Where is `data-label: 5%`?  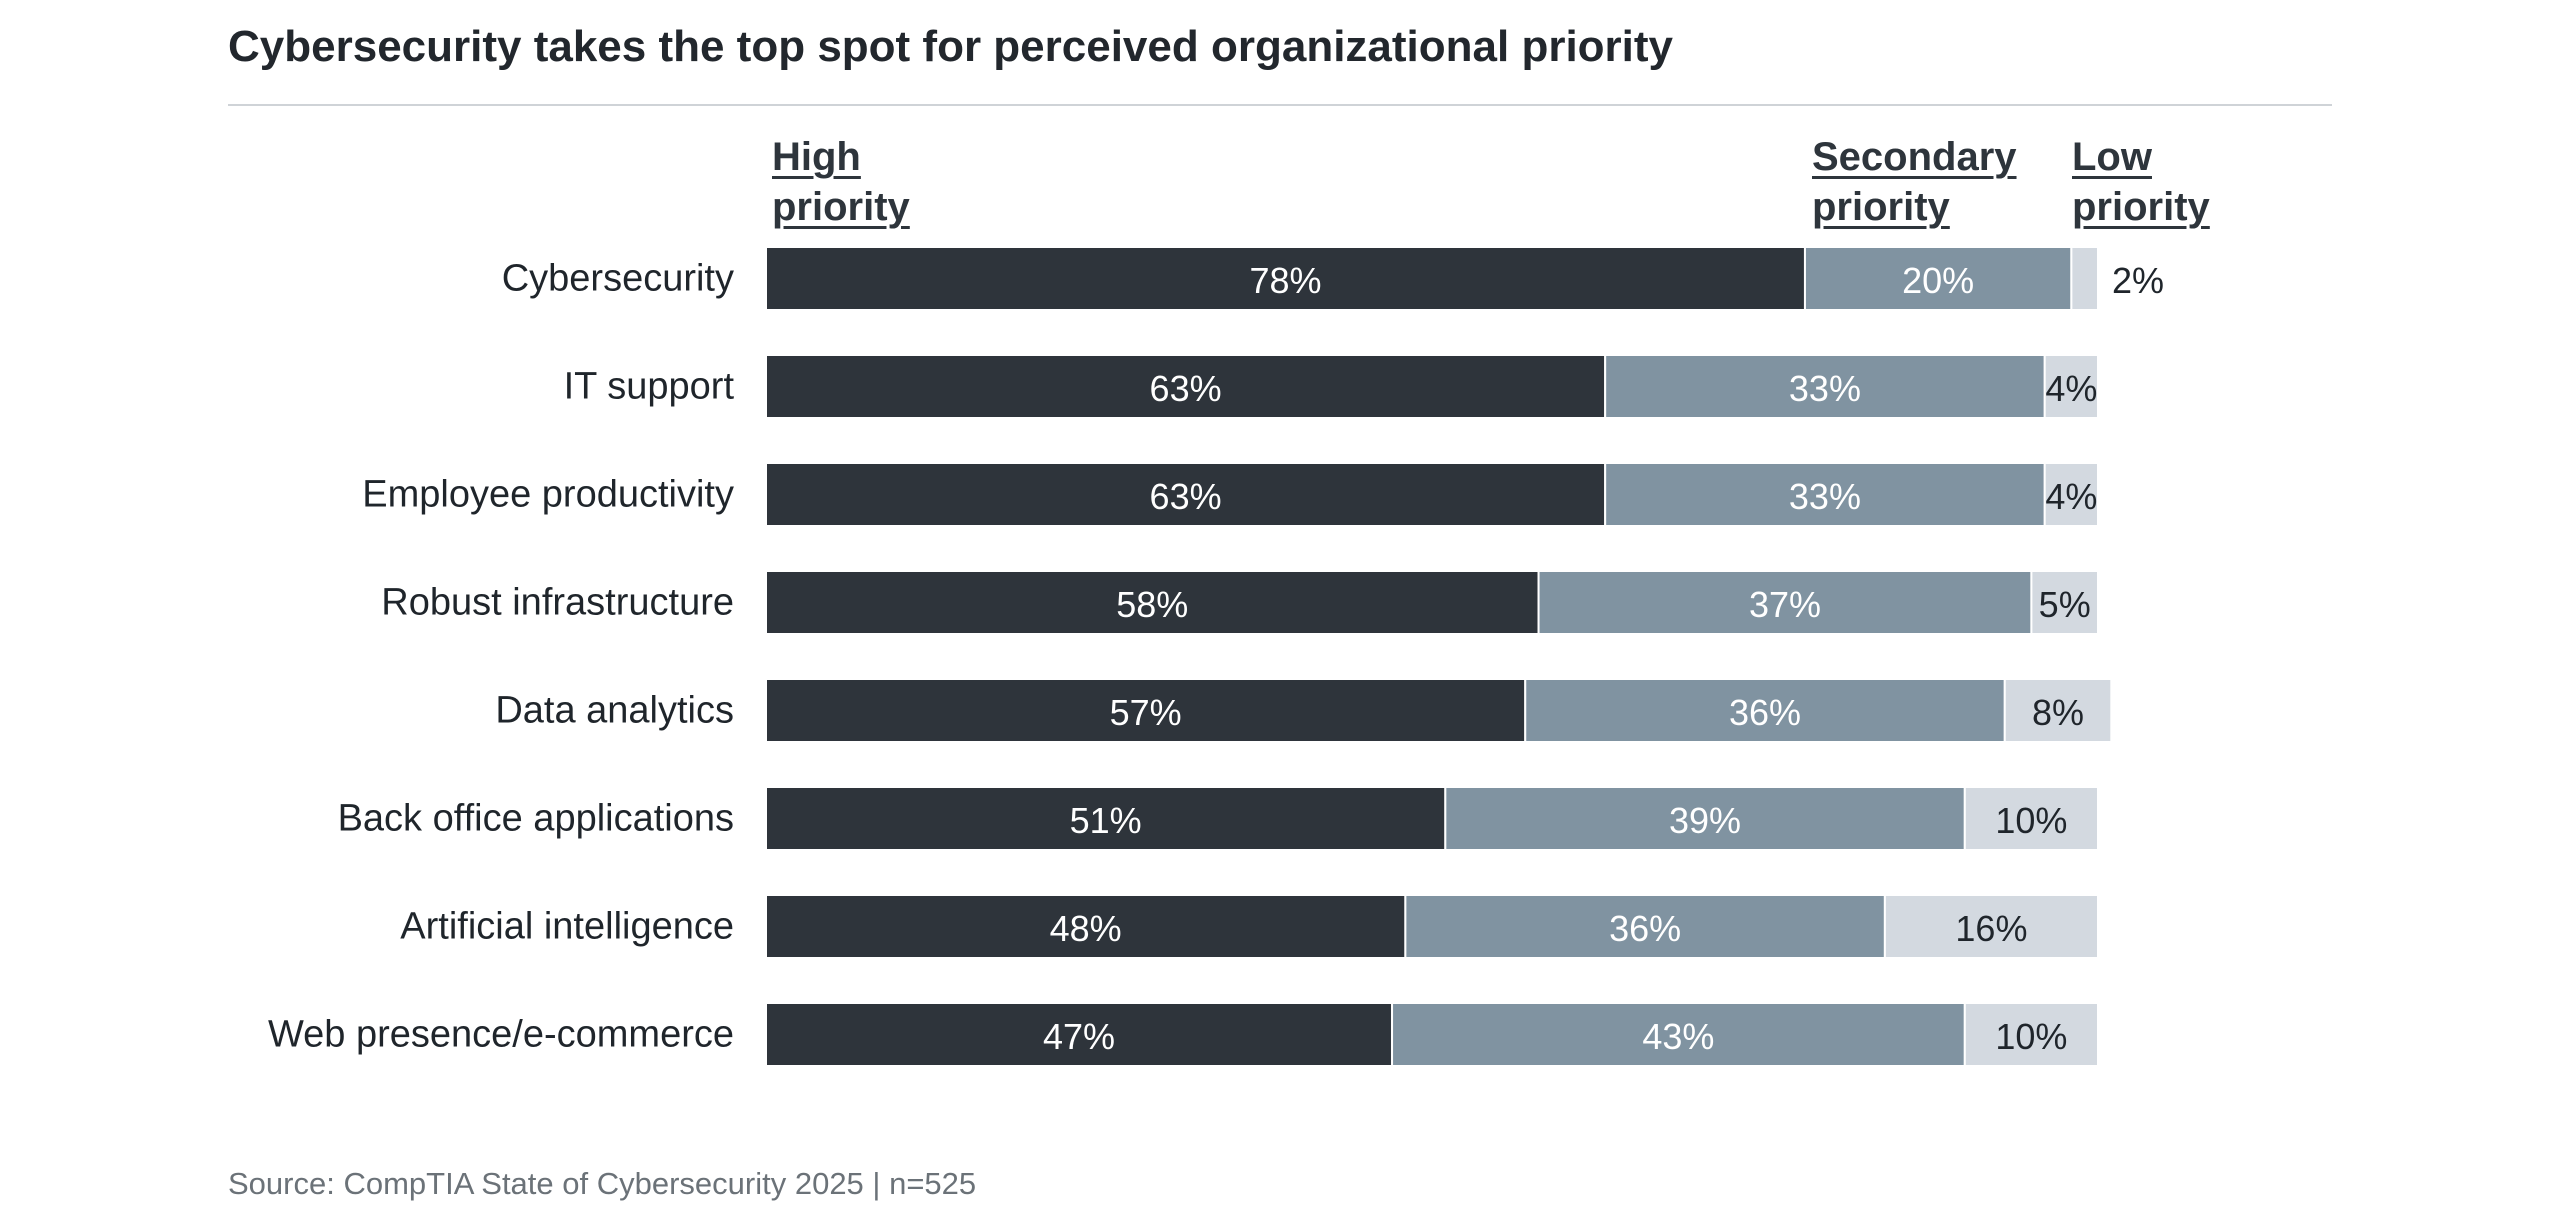
data-label: 5% is located at coordinates (2065, 604).